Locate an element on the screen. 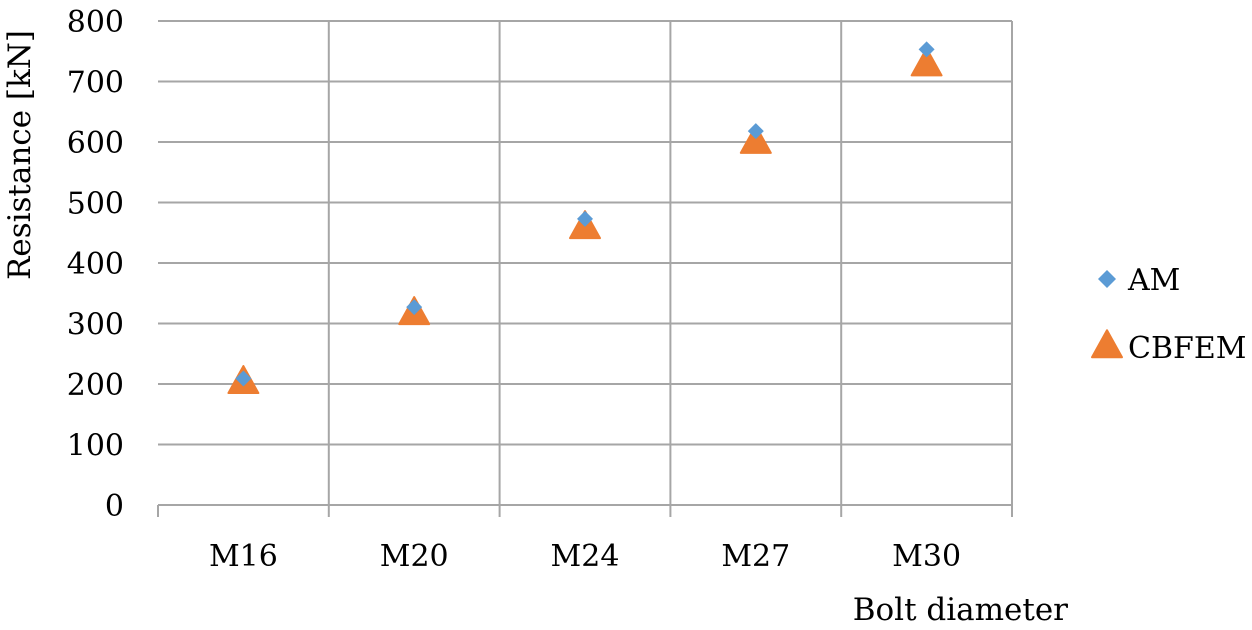 The image size is (1252, 630). y-tick-label: 200 is located at coordinates (95, 385).